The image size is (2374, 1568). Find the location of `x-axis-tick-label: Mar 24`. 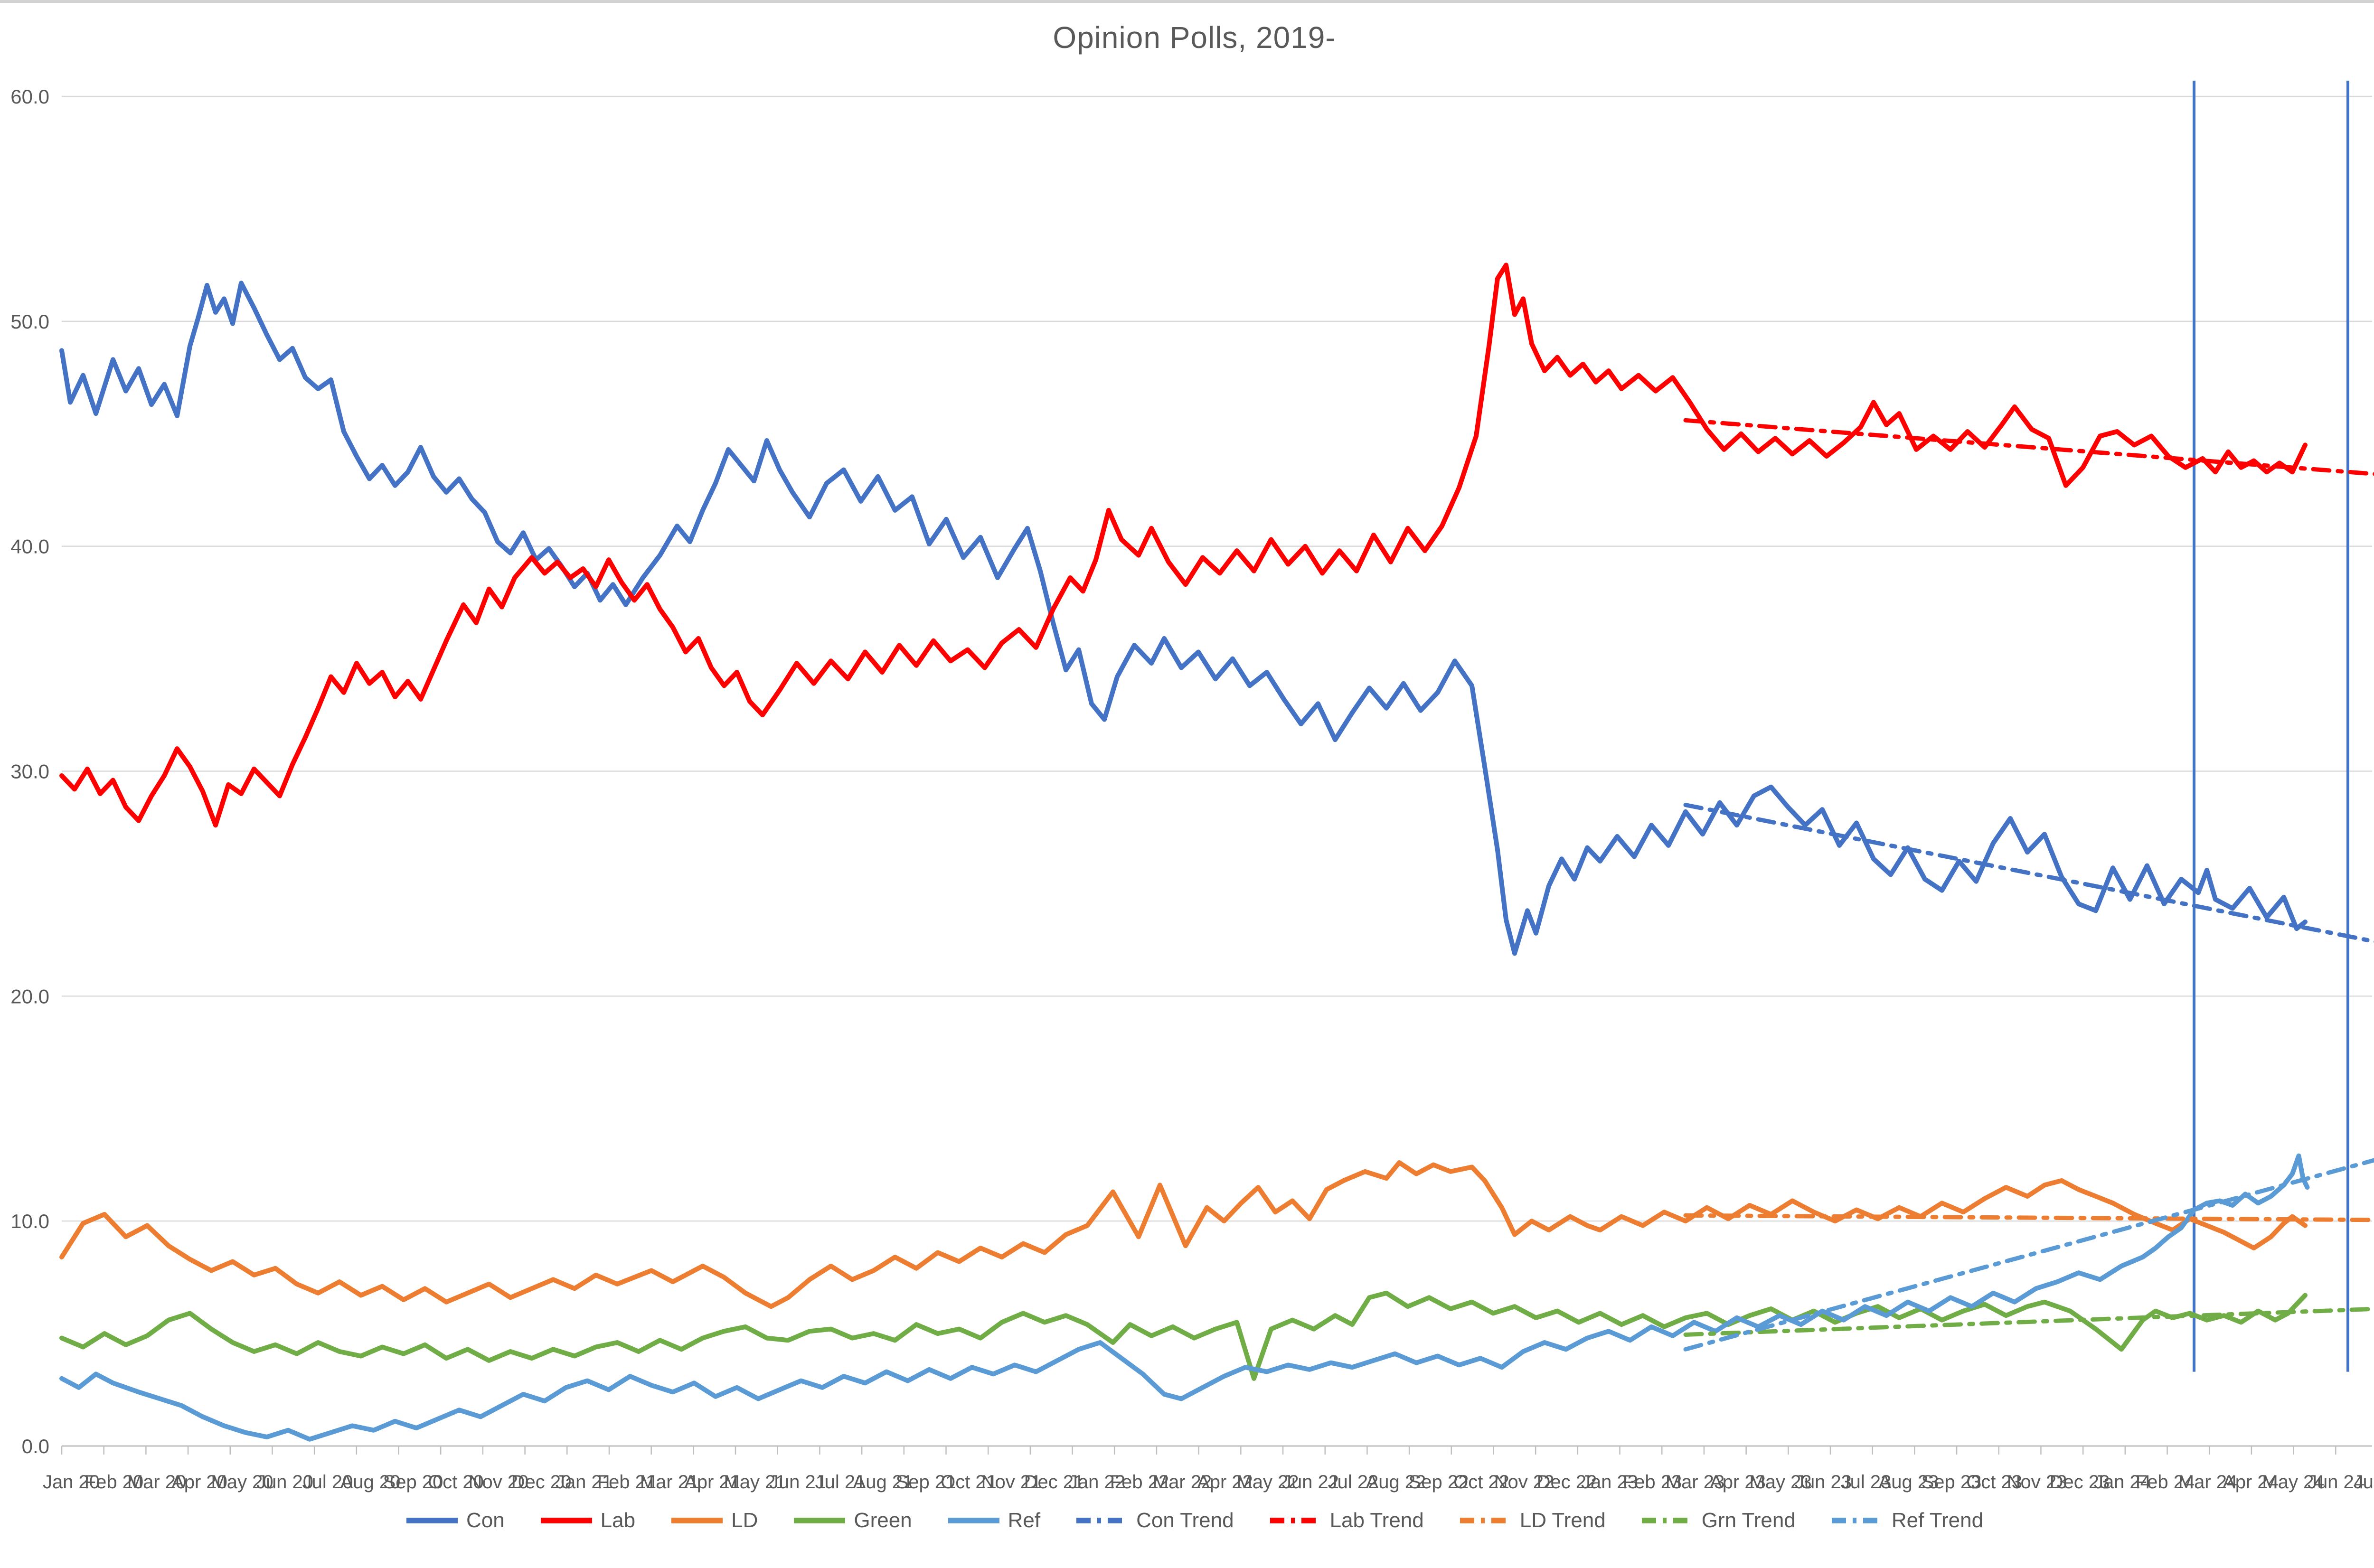

x-axis-tick-label: Mar 24 is located at coordinates (2208, 1482).